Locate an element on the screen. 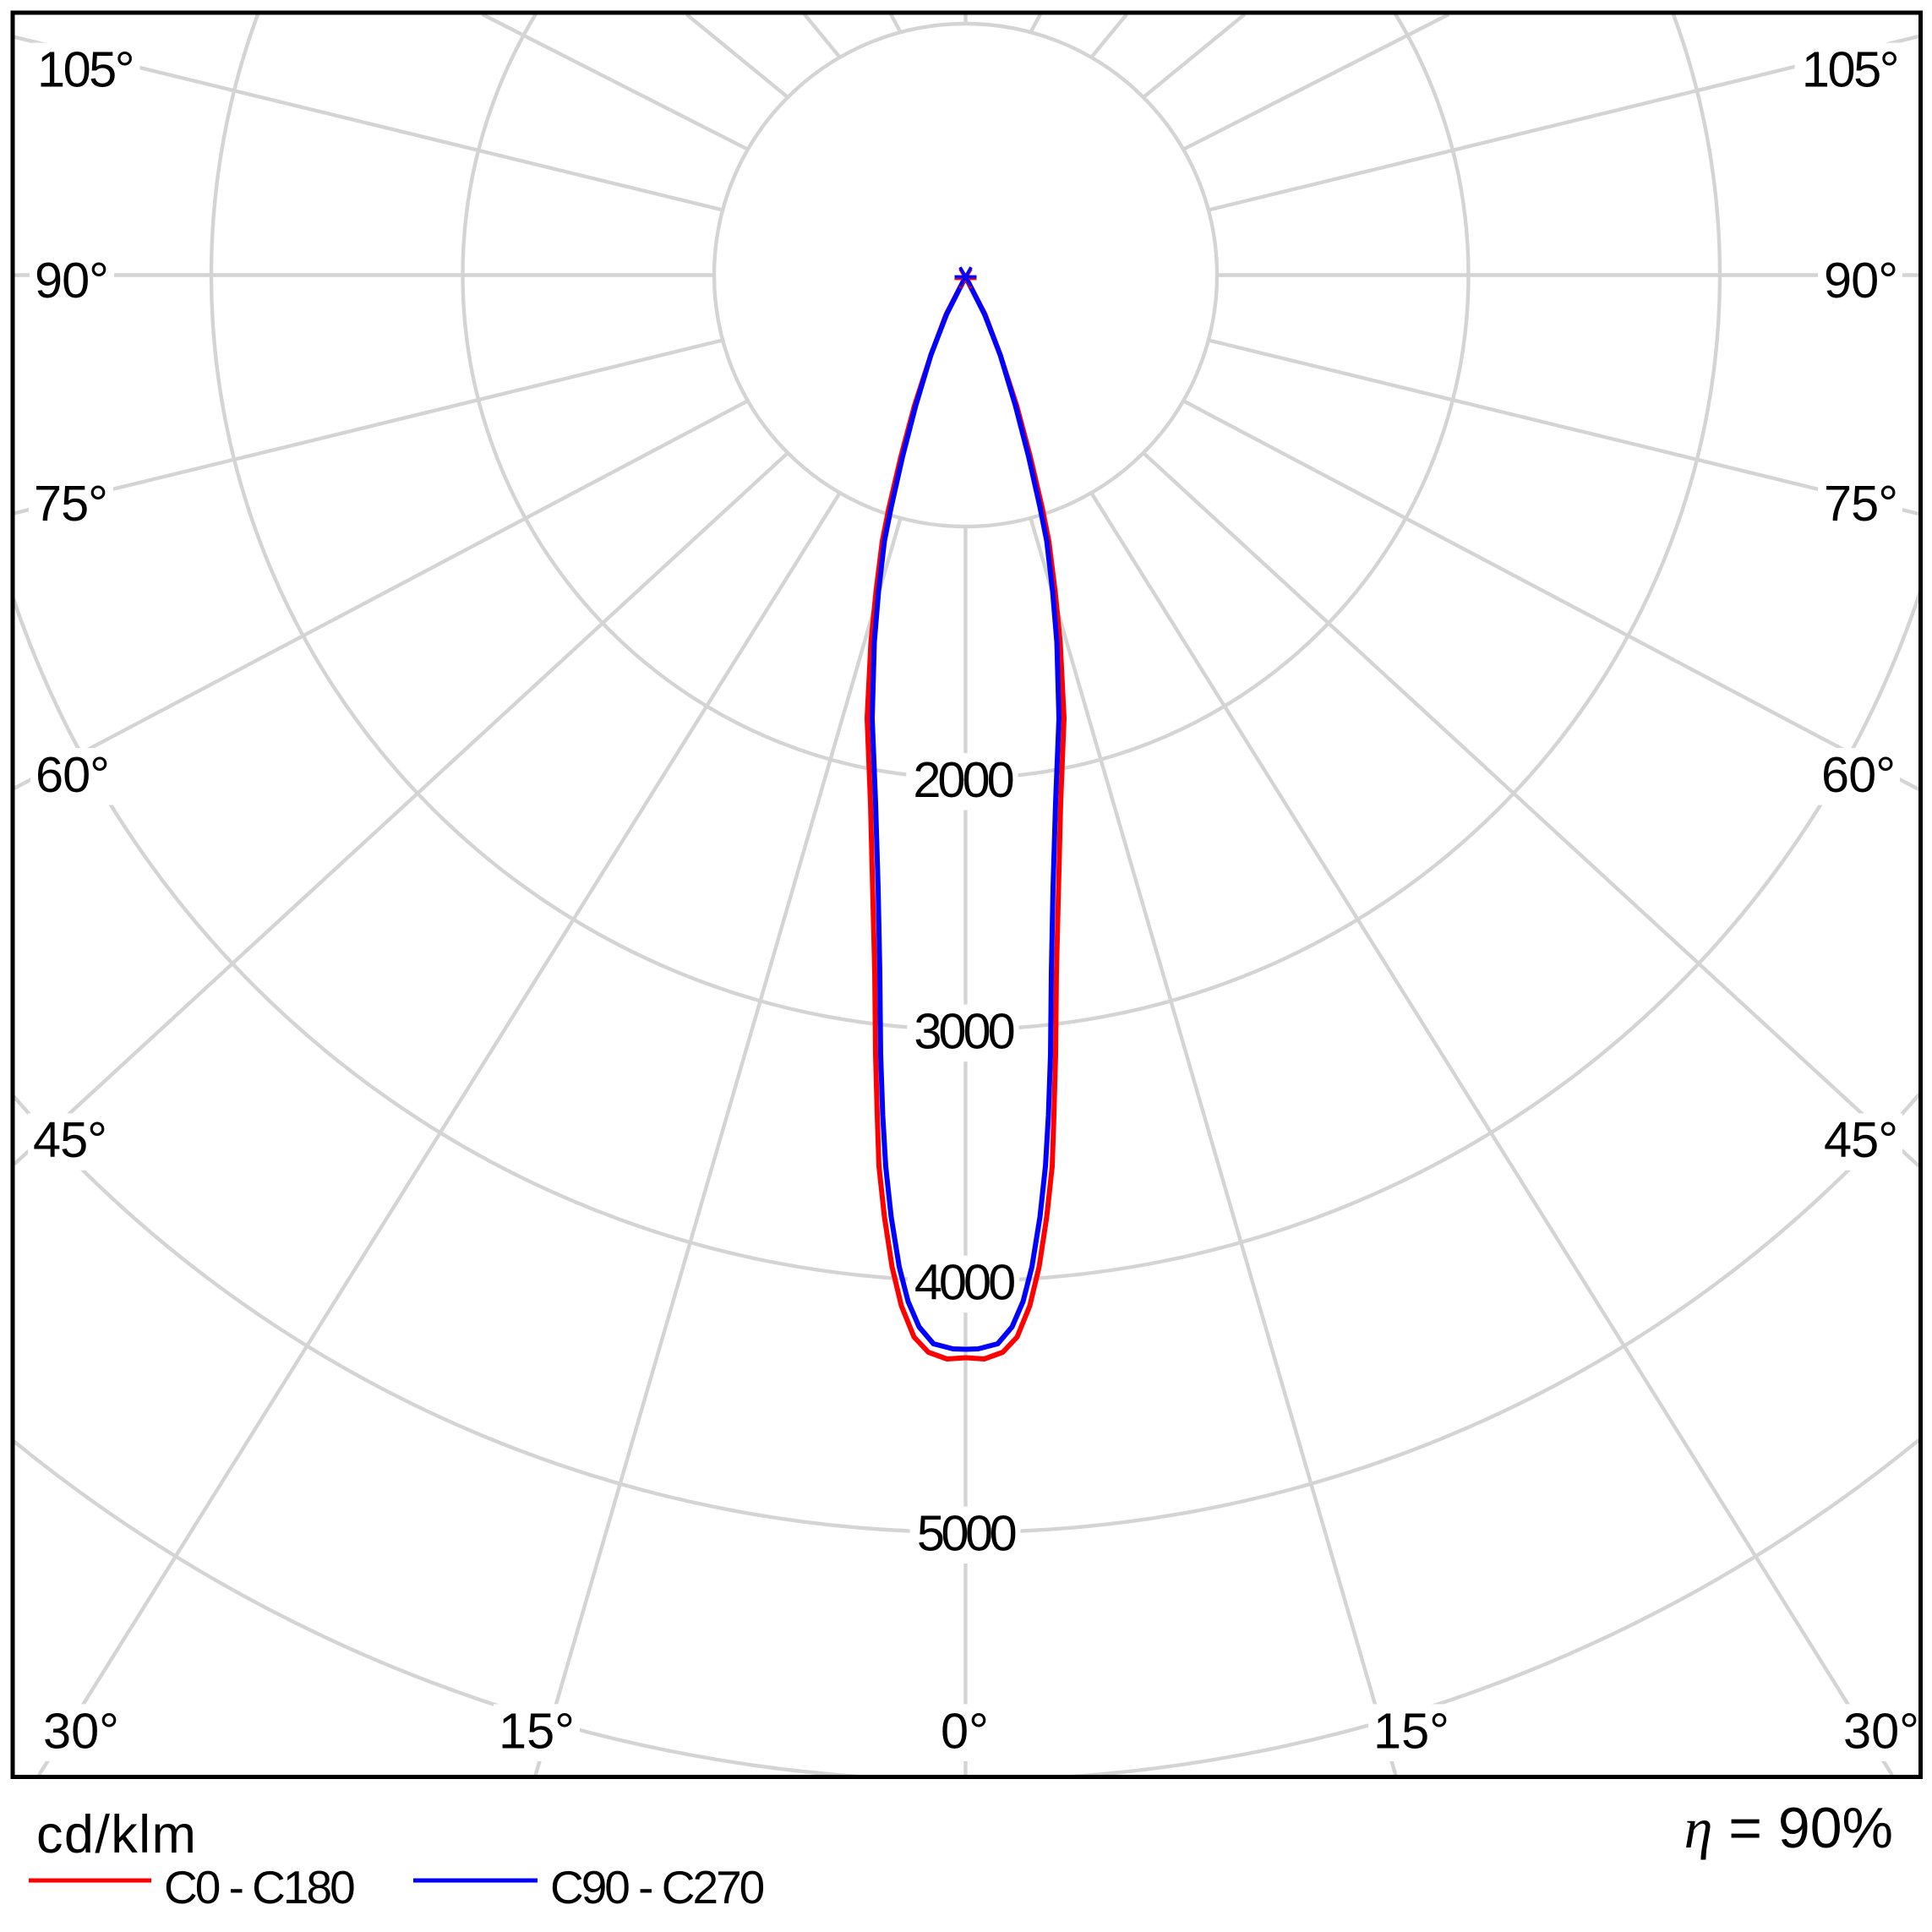  svg-text: C0 - C180 is located at coordinates (259, 1887).